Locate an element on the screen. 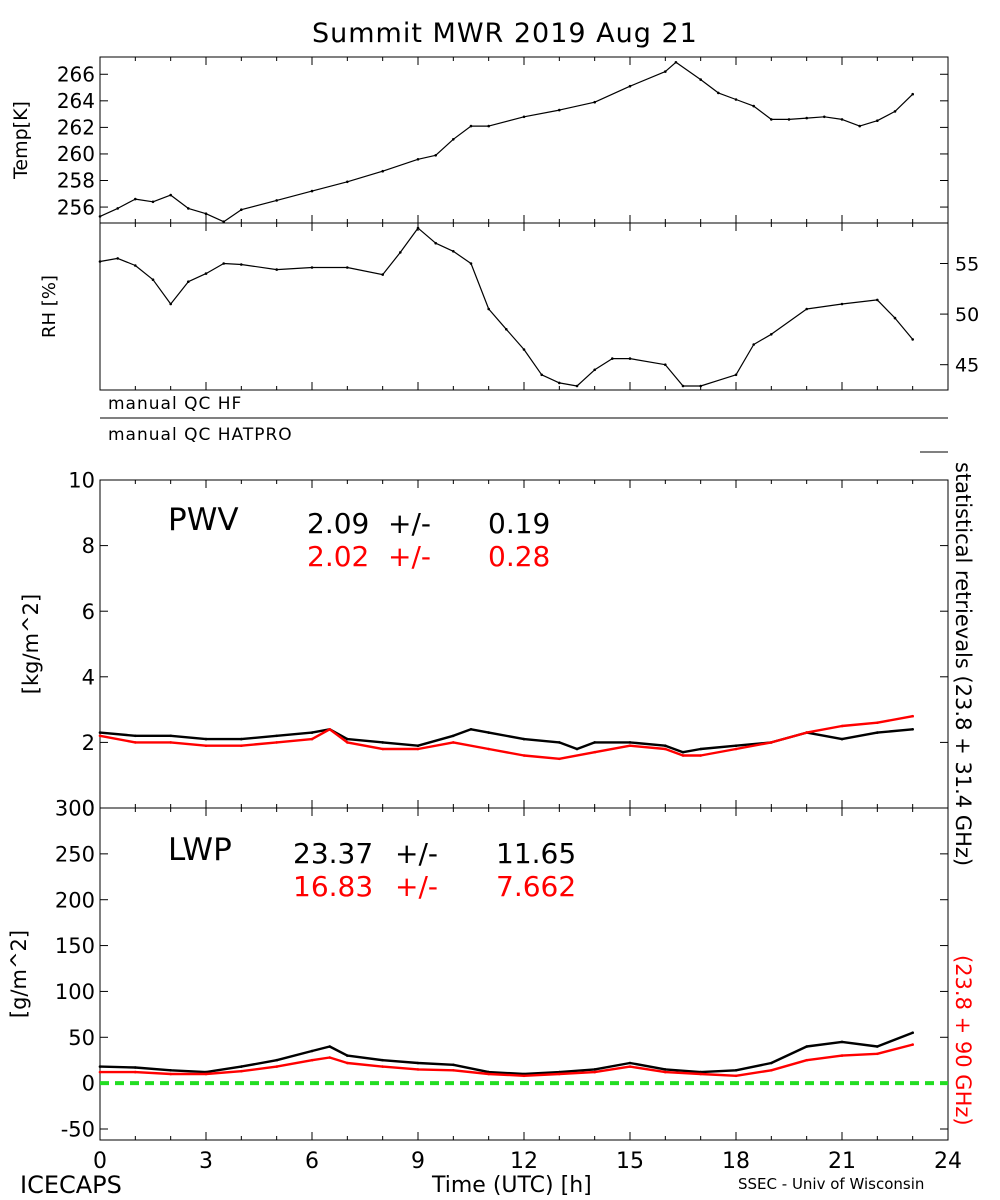 Image resolution: width=1000 pixels, height=1200 pixels. footer-right-label: SSEC - Univ of Wisconsin is located at coordinates (831, 1184).